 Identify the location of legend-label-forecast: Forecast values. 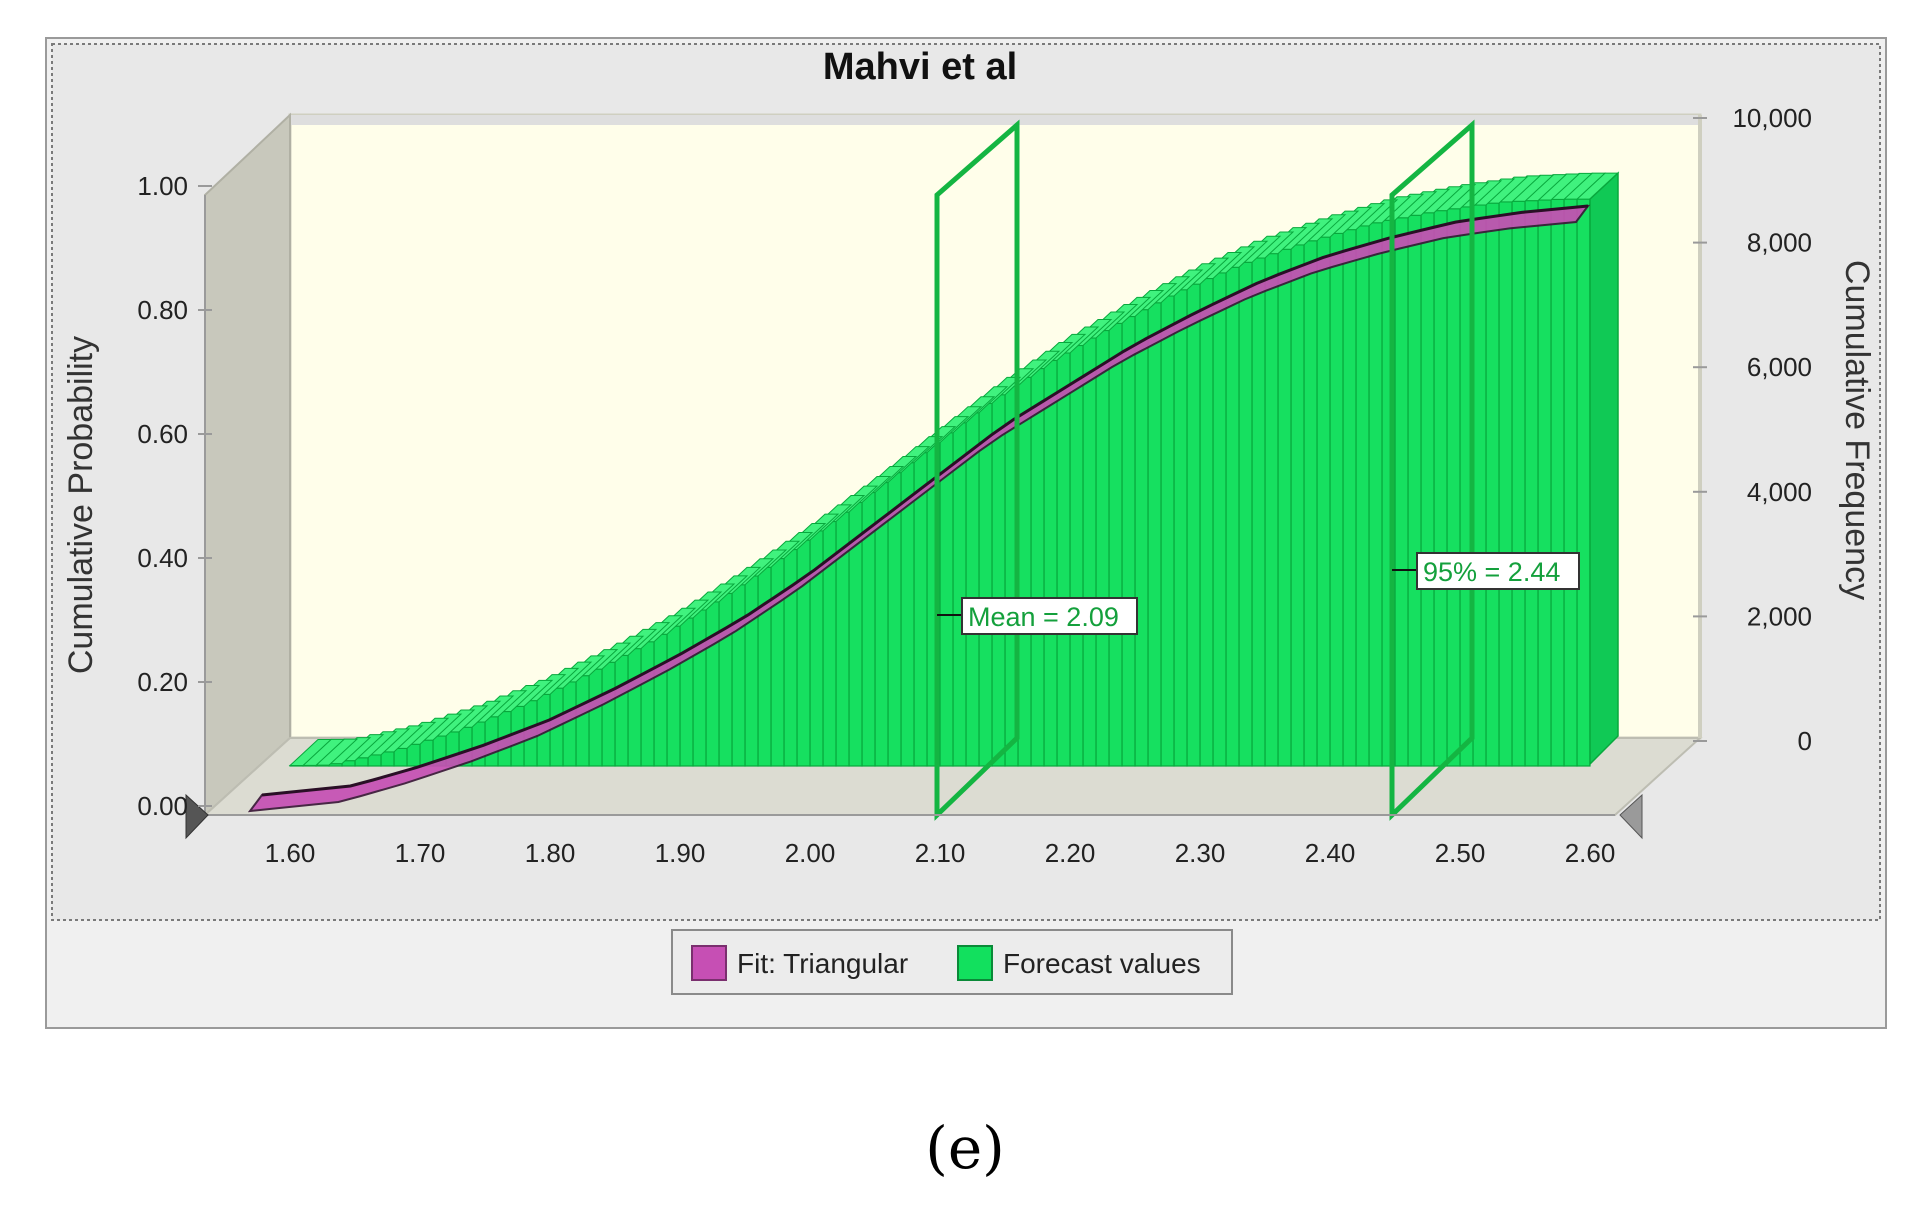
(1102, 963).